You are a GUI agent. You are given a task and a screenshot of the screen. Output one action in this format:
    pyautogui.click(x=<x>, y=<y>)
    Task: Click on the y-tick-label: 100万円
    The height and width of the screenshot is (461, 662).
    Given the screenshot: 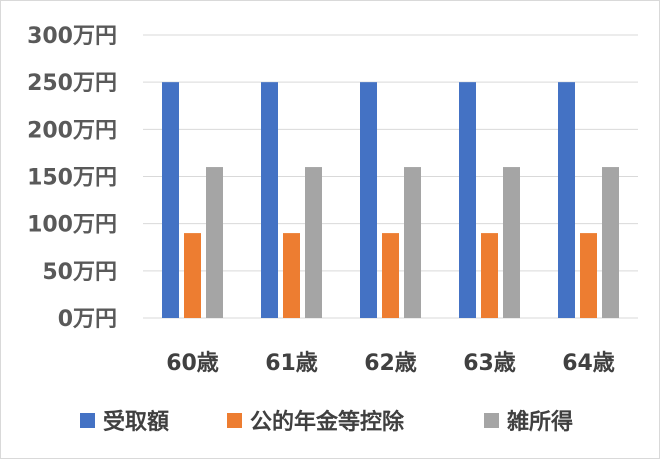 What is the action you would take?
    pyautogui.click(x=72, y=225)
    